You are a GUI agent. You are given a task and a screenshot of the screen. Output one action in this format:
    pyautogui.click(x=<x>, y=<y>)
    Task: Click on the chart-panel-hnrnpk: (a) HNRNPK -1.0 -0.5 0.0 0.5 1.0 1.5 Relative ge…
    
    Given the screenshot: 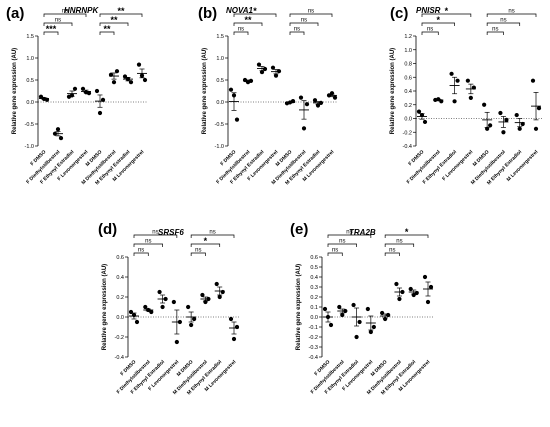 What is the action you would take?
    pyautogui.click(x=77, y=95)
    